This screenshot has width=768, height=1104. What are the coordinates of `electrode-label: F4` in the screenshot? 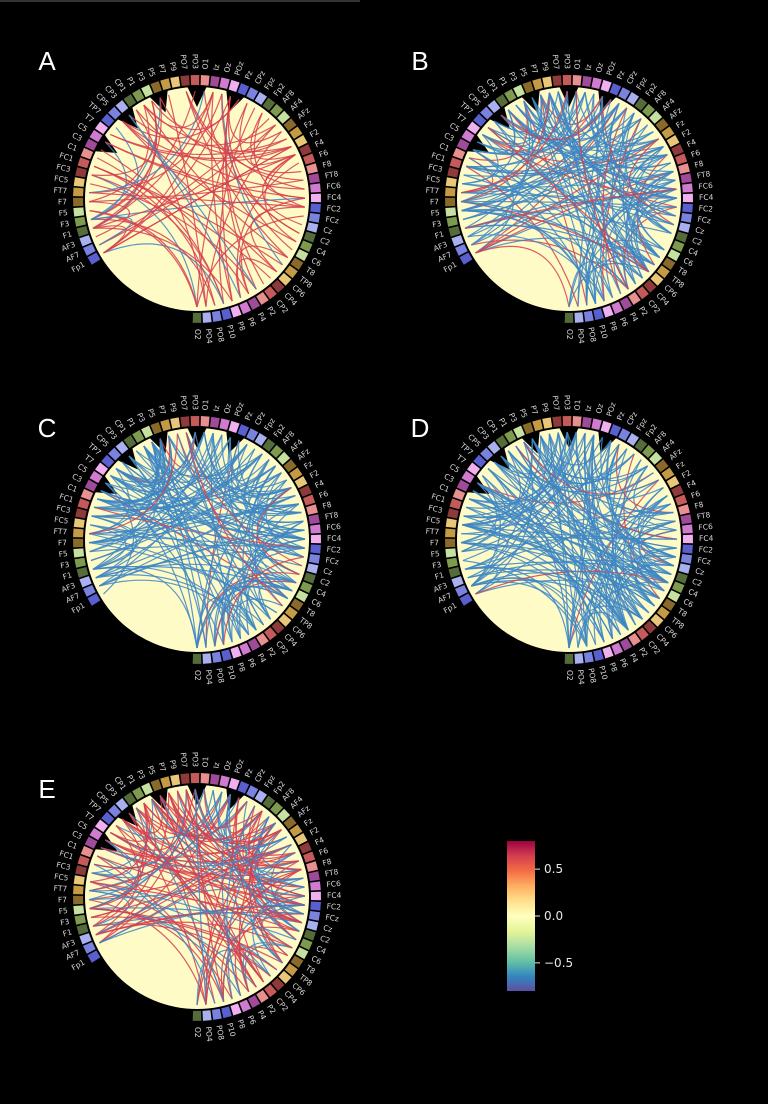 It's located at (319, 143).